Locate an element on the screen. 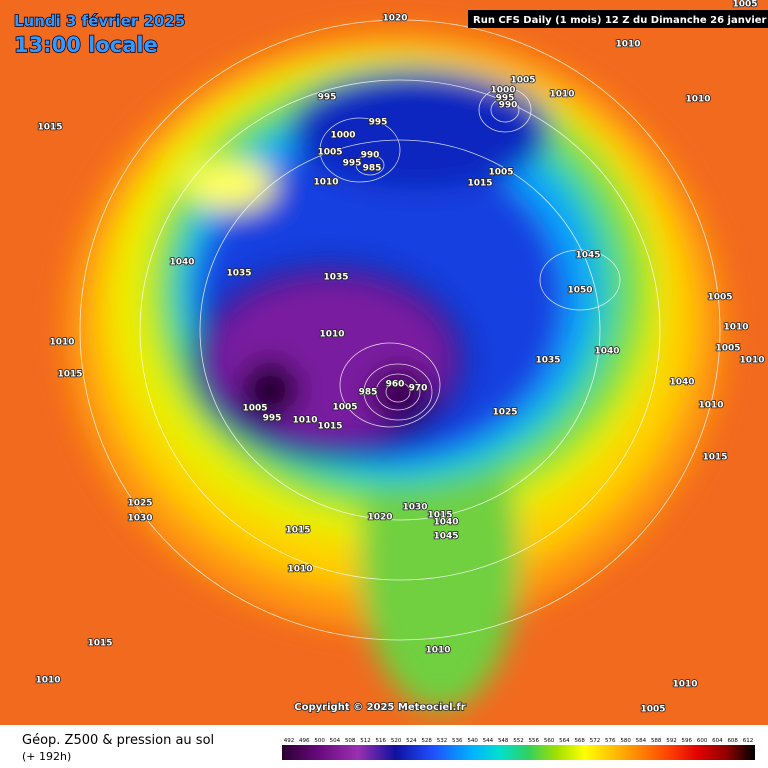 This screenshot has width=768, height=768. colorbar-tick-label: 560 is located at coordinates (549, 741).